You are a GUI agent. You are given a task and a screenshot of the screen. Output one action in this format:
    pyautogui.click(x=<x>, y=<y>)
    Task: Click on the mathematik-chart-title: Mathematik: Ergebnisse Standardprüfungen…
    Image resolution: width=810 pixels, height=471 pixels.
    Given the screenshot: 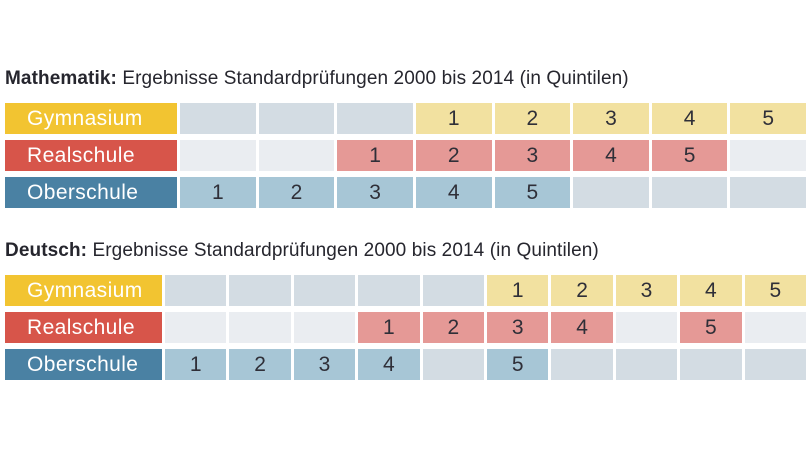 What is the action you would take?
    pyautogui.click(x=405, y=79)
    